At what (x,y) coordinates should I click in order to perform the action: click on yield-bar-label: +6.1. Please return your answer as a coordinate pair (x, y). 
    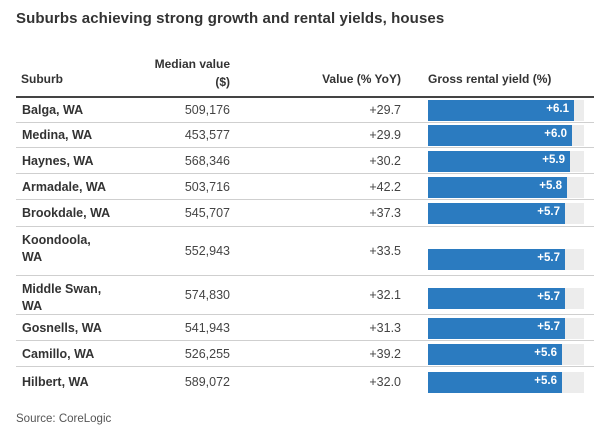
    Looking at the image, I should click on (557, 109).